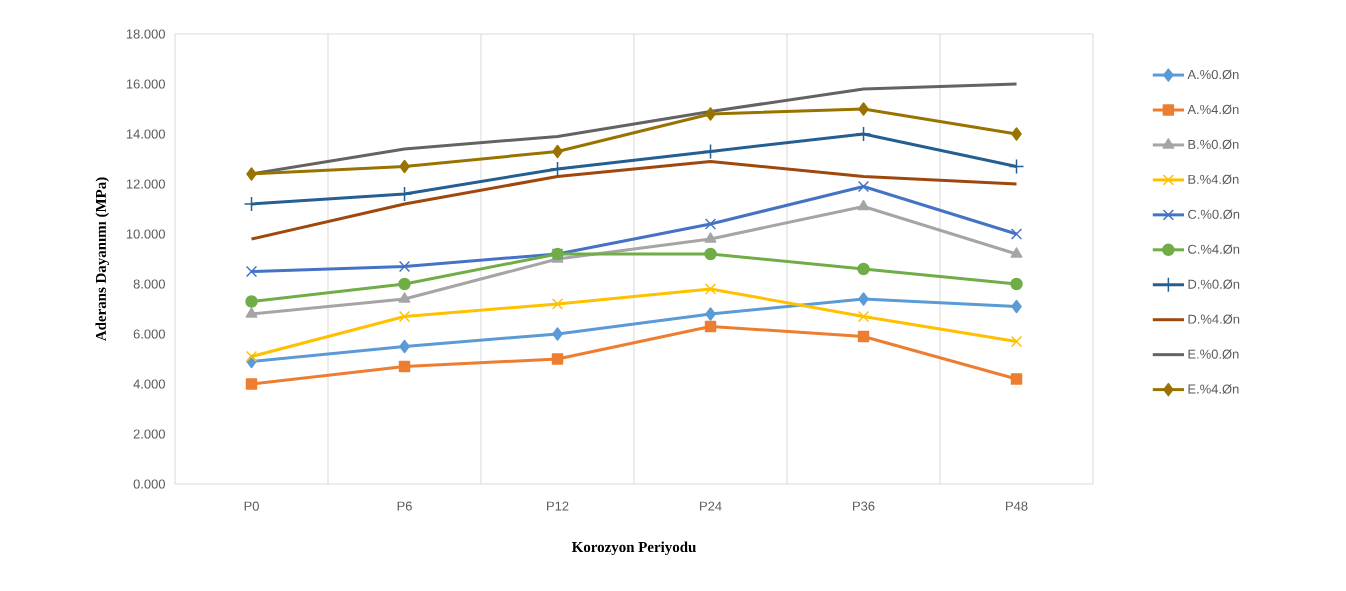  What do you see at coordinates (145, 234) in the screenshot?
I see `y-tick-label: 10.000` at bounding box center [145, 234].